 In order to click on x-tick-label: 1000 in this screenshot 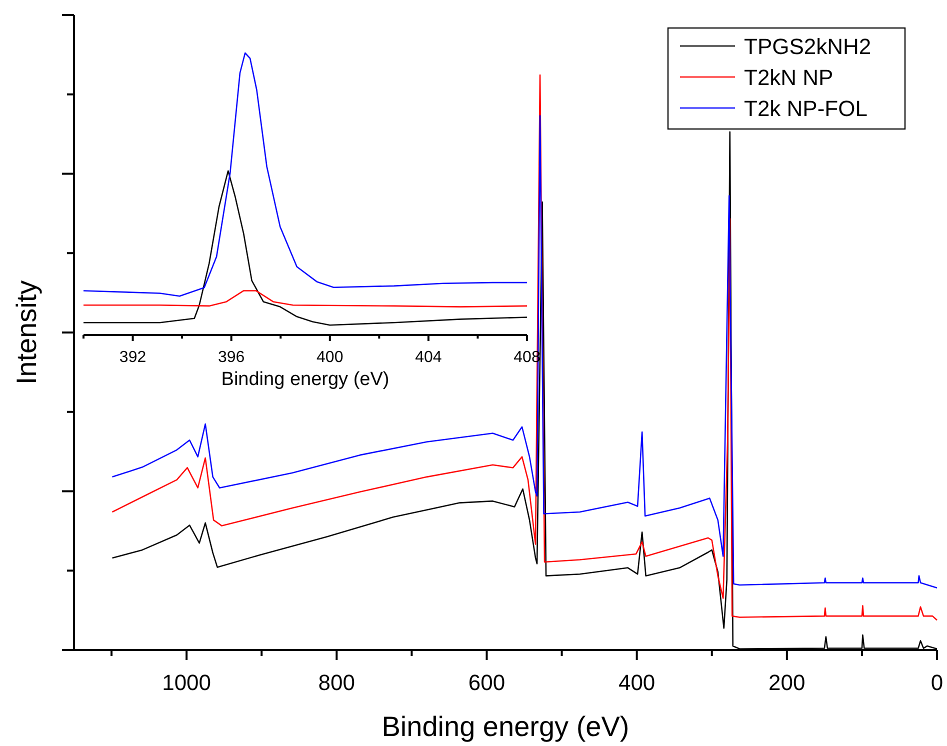, I will do `click(187, 682)`.